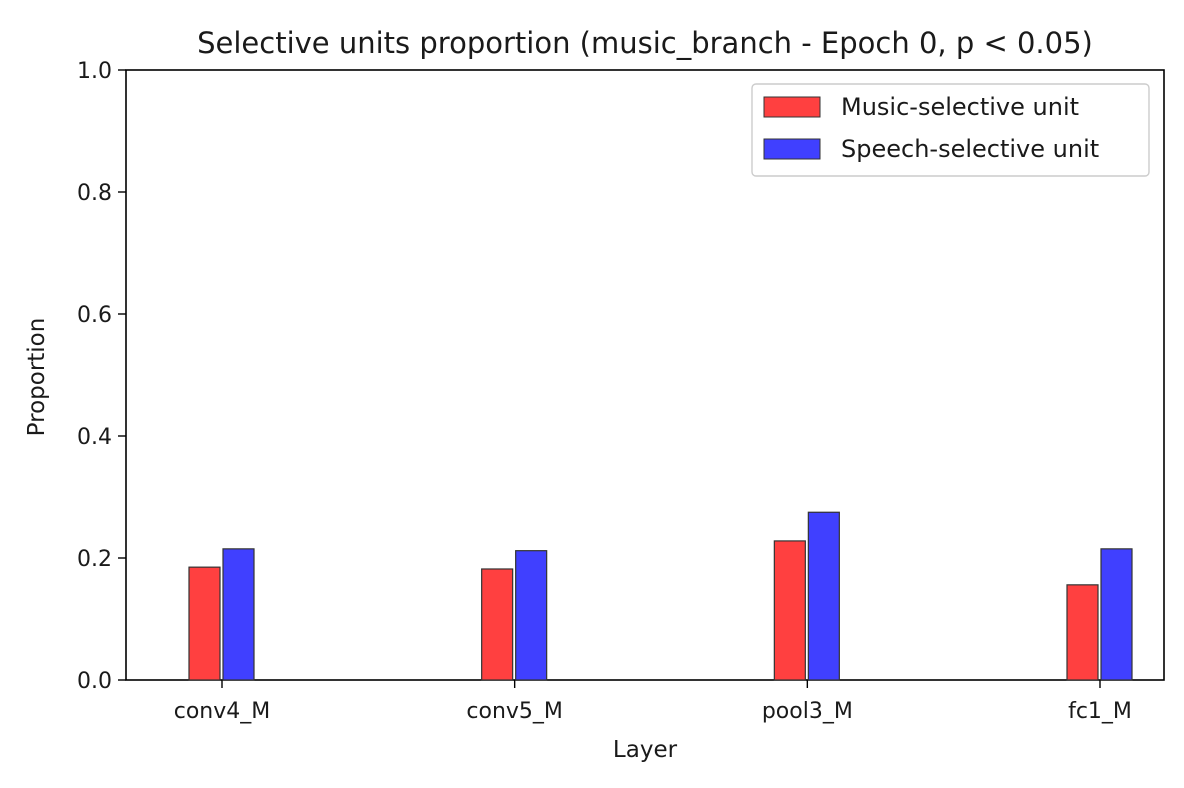  I want to click on x-tick-label-conv5-m: conv5_M, so click(514, 711).